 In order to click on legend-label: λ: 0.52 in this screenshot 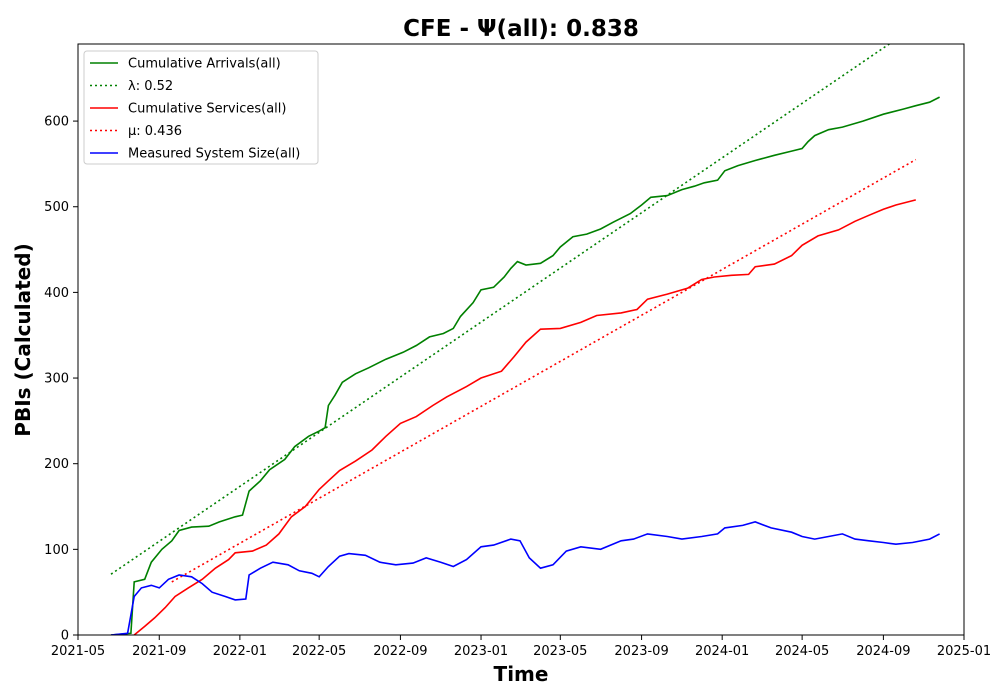, I will do `click(150, 86)`.